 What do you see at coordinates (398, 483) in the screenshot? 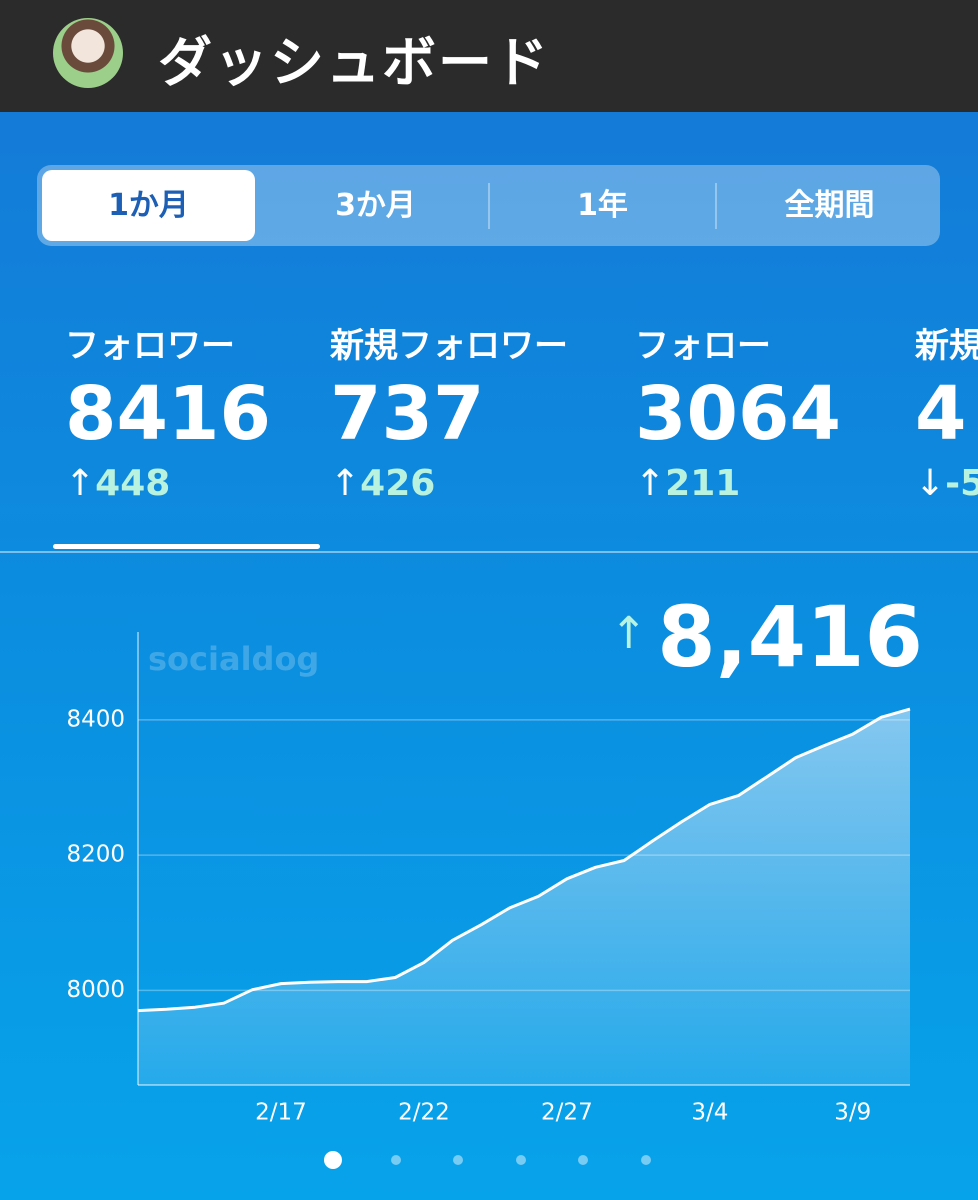
I see `change-value: 426` at bounding box center [398, 483].